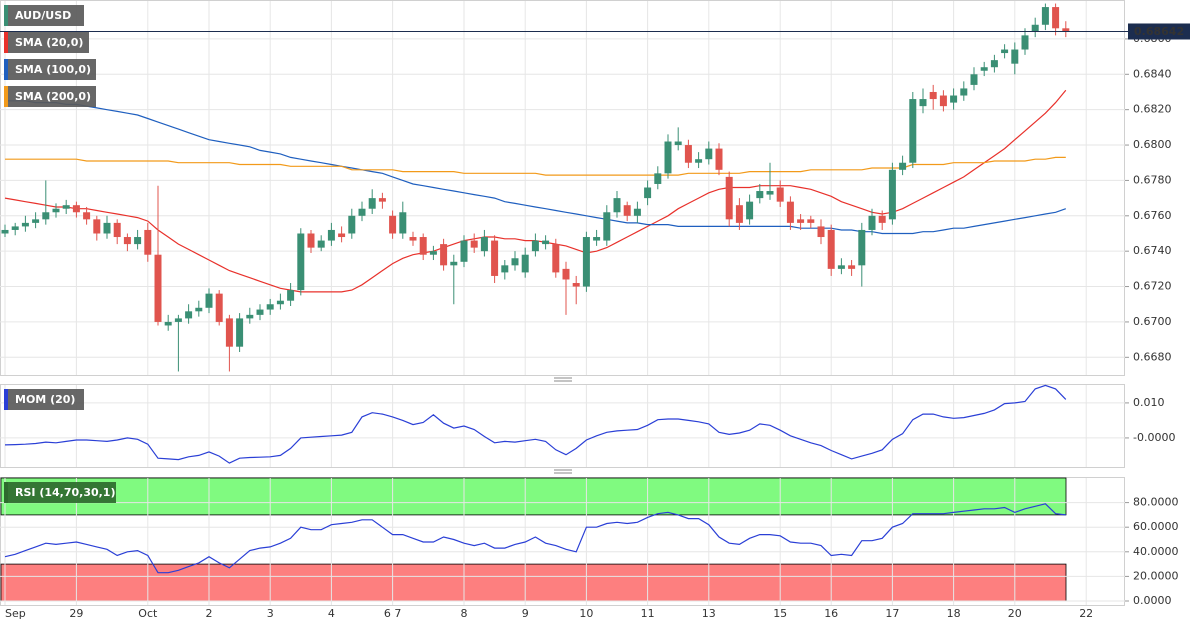  What do you see at coordinates (464, 613) in the screenshot?
I see `x-tick-label: 8` at bounding box center [464, 613].